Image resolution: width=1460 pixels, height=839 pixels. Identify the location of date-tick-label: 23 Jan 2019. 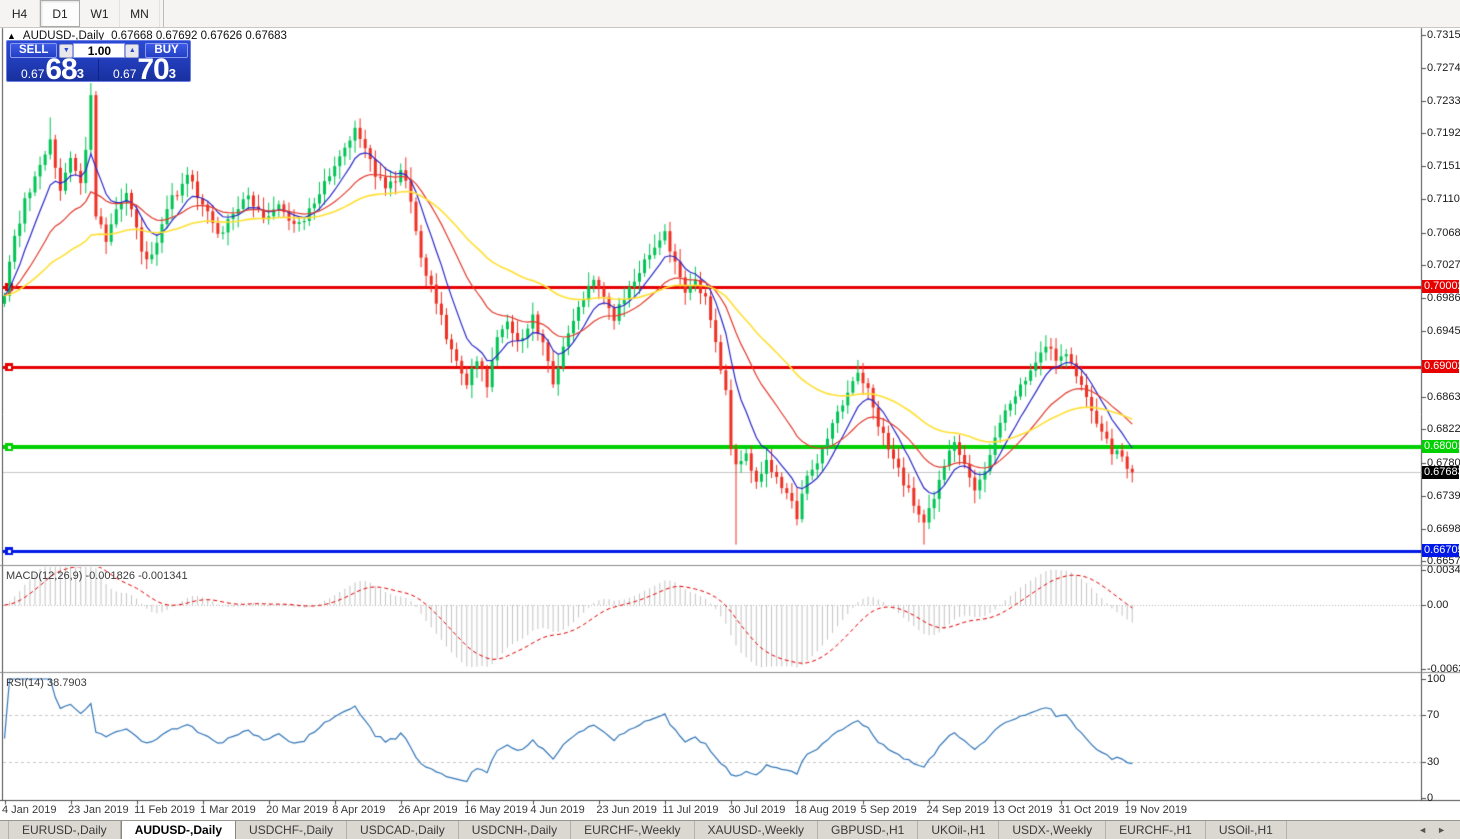
(98, 810).